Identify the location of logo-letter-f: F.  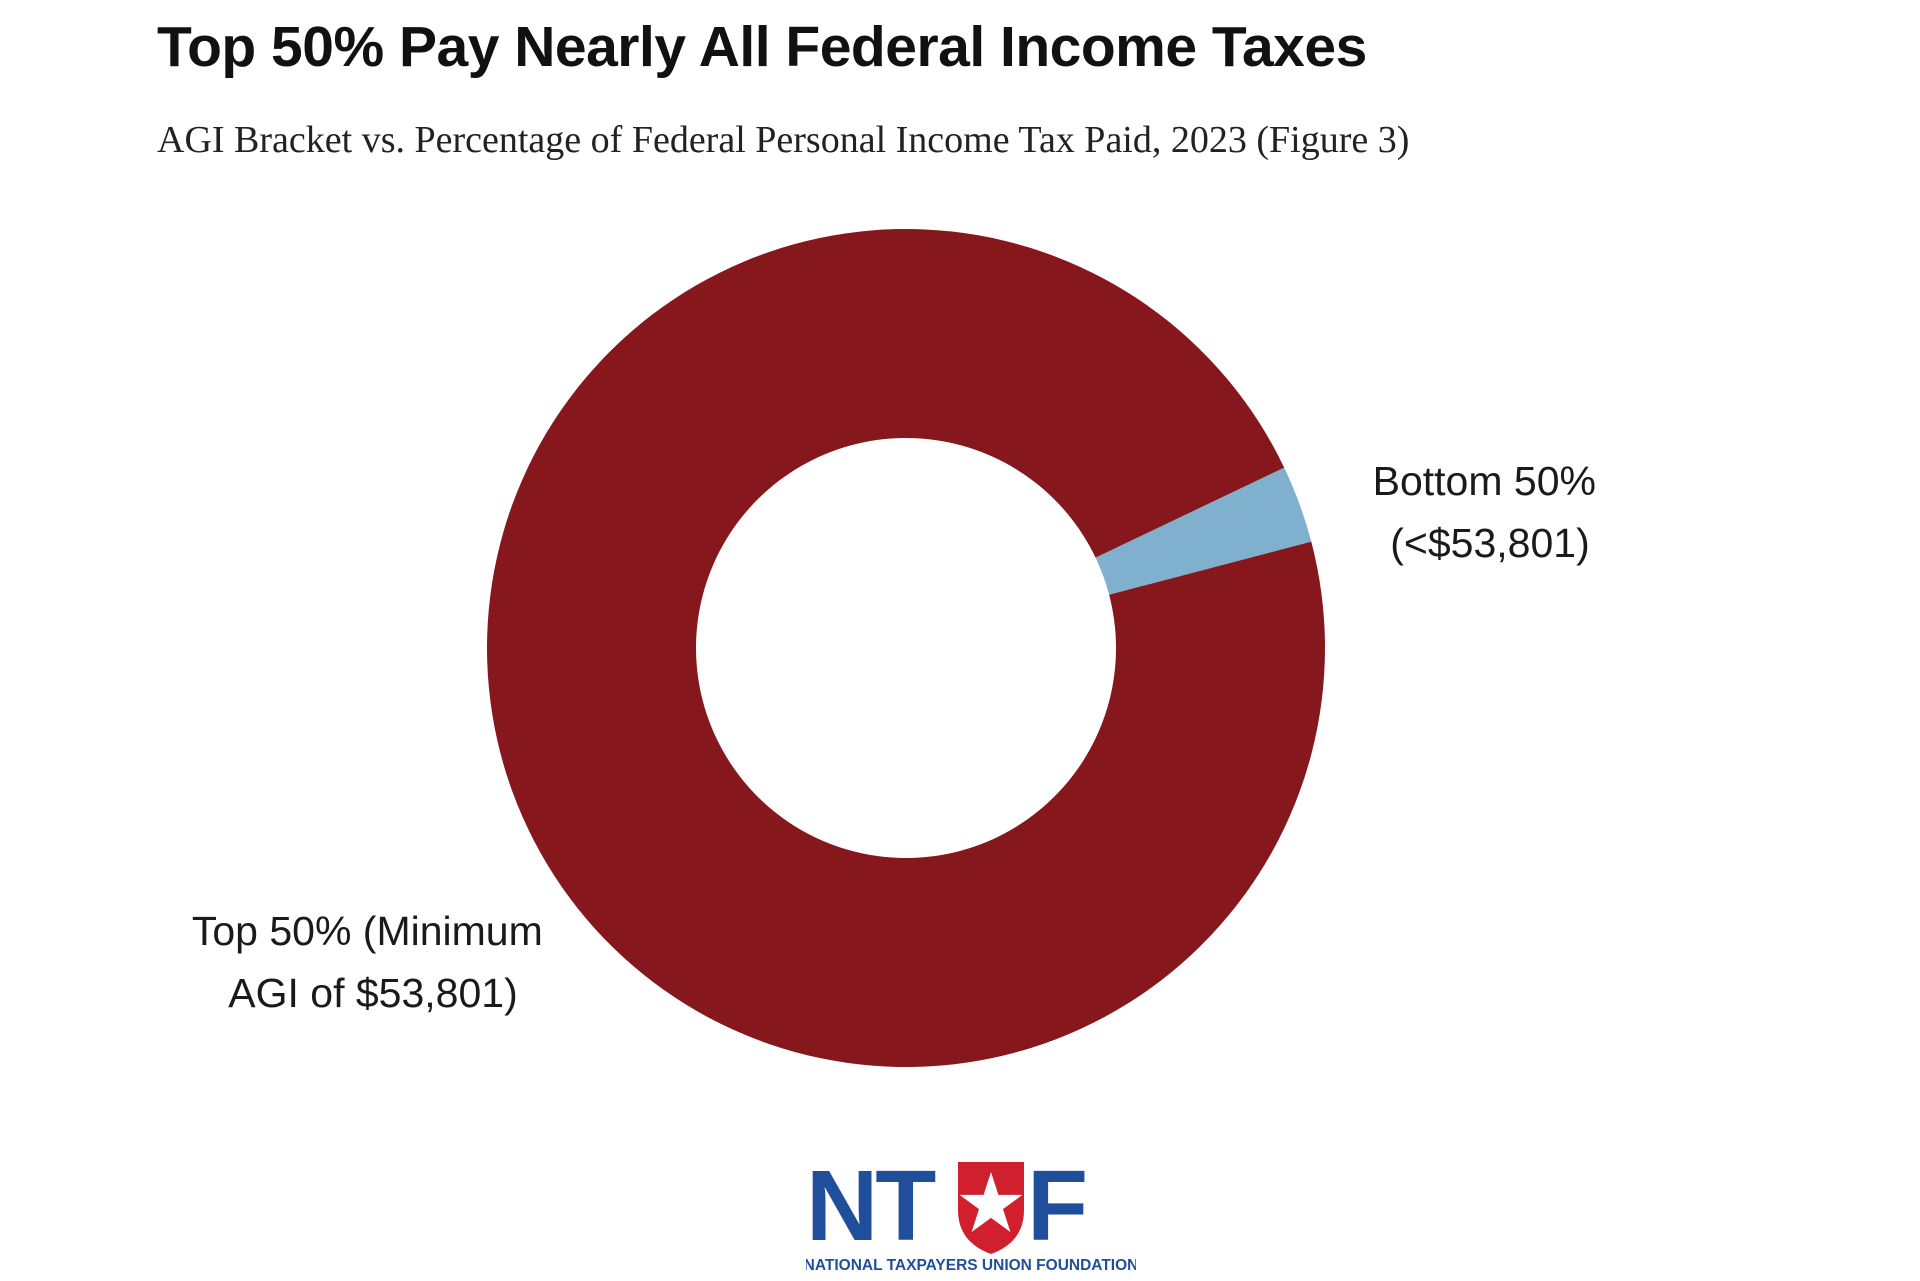
(1057, 1210).